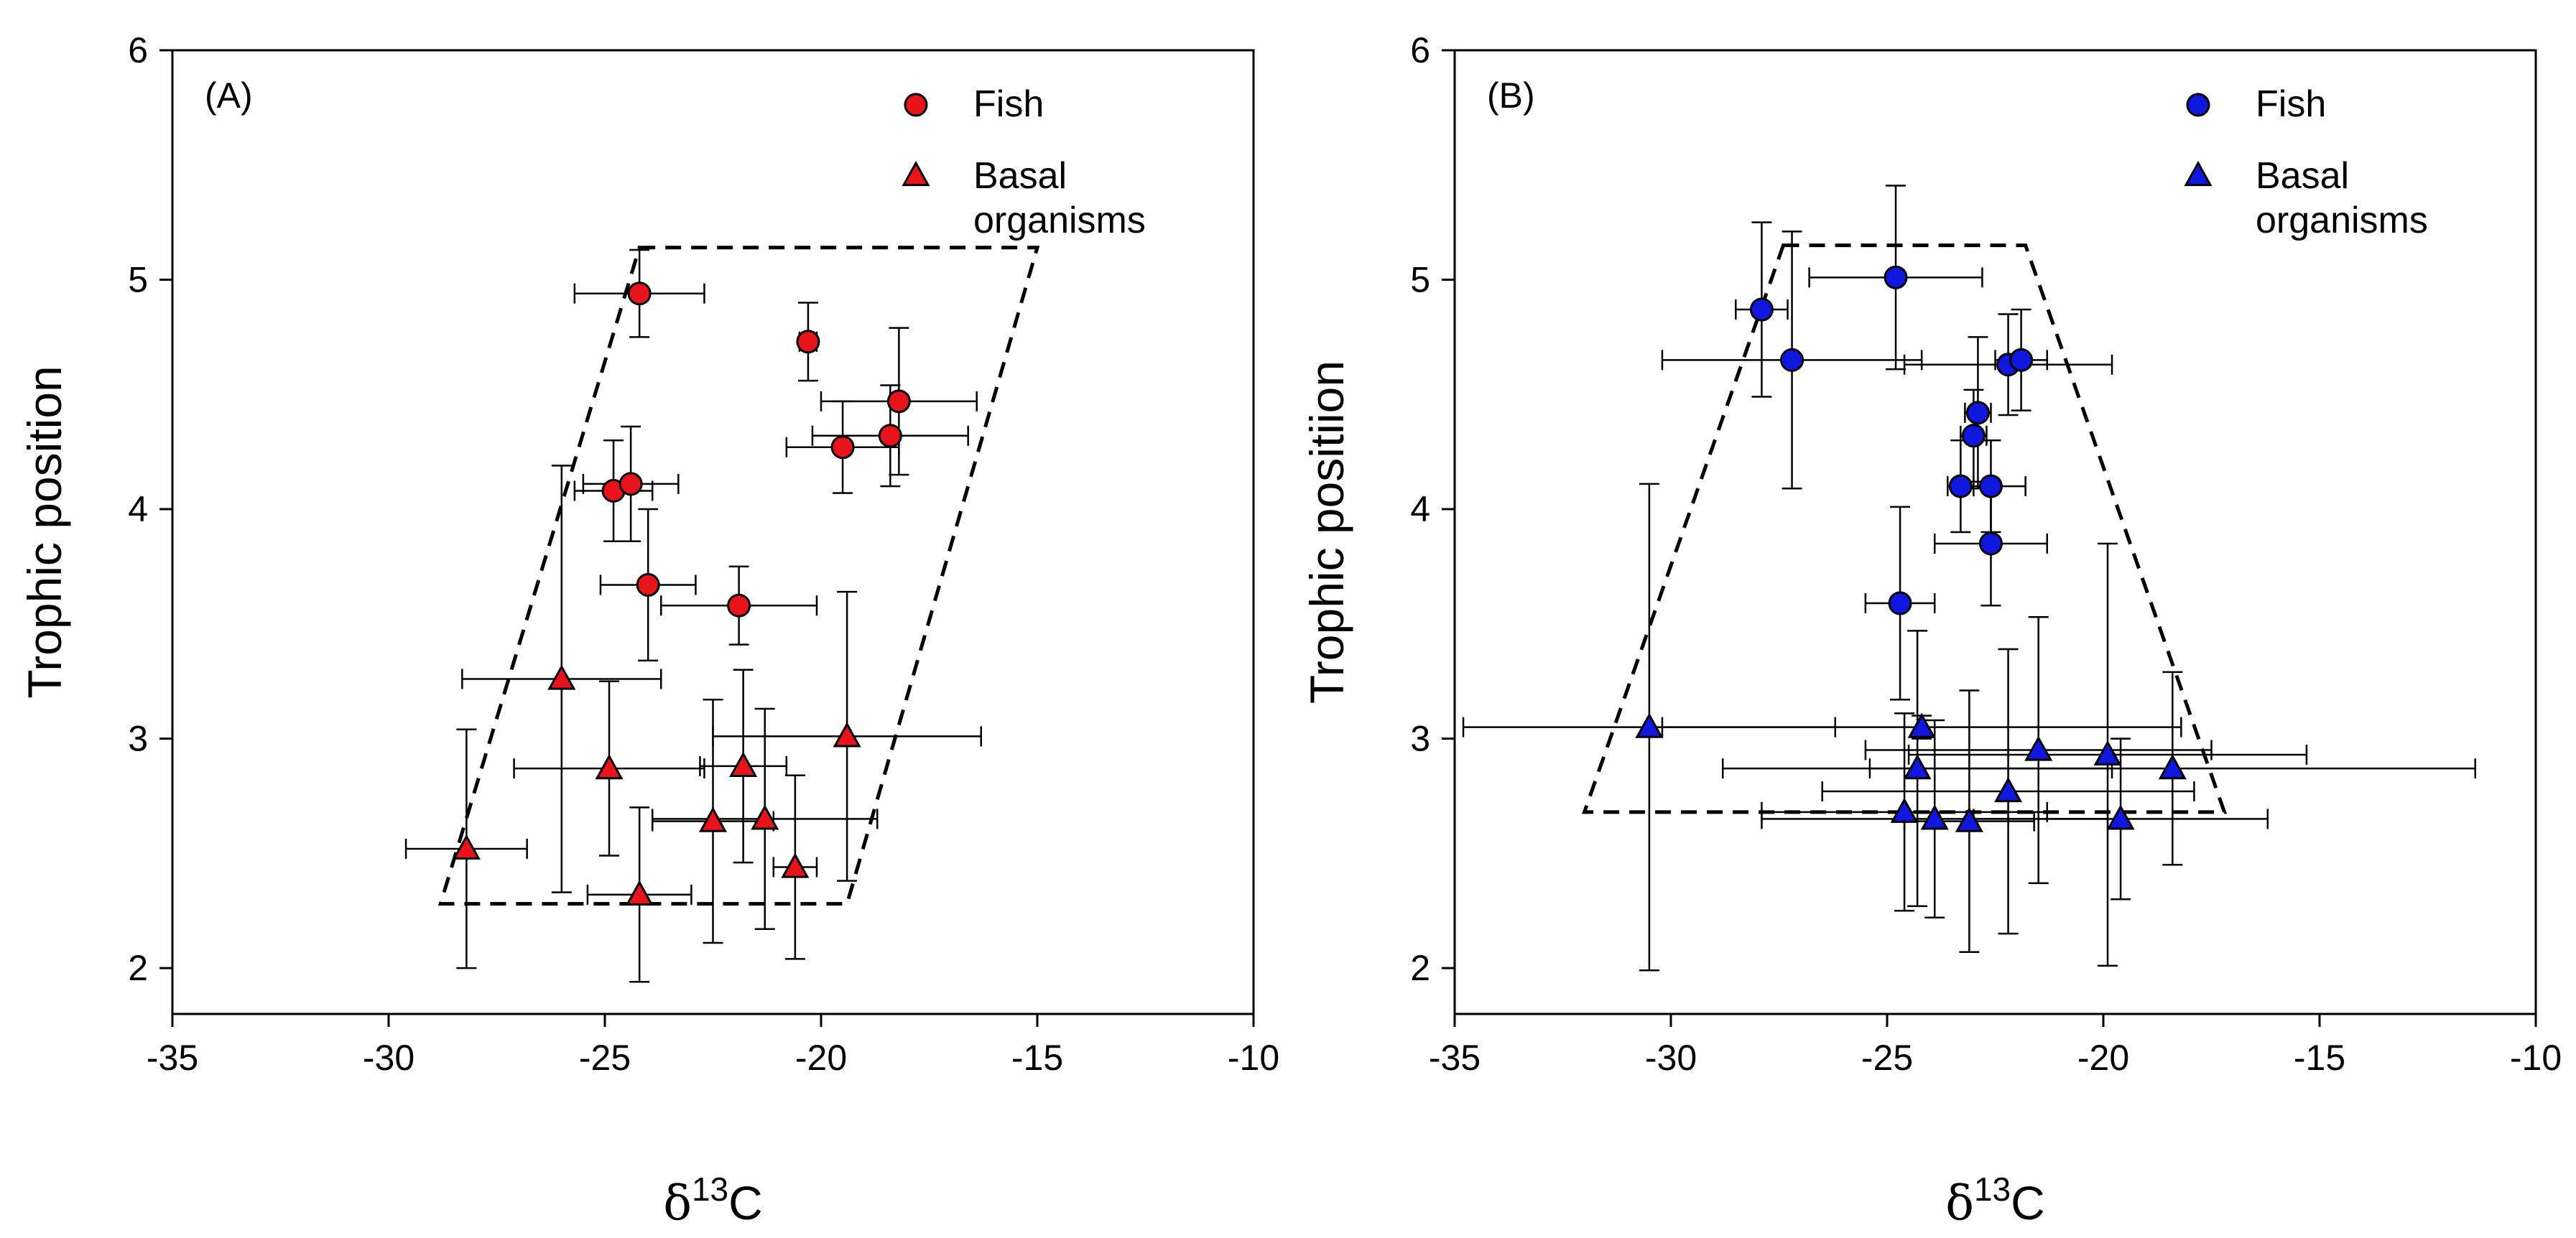 Image resolution: width=2576 pixels, height=1238 pixels. Describe the element at coordinates (44, 532) in the screenshot. I see `y-axis-title: Trophic position` at that location.